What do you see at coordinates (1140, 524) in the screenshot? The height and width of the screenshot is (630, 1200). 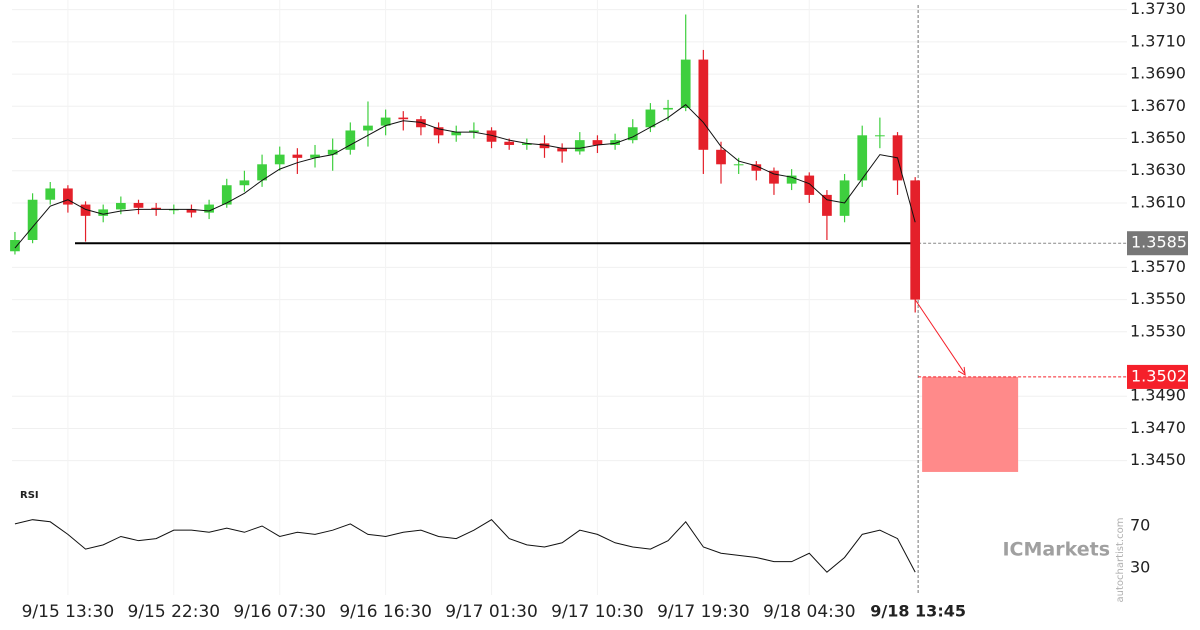 I see `rsi-tick-label: 70` at bounding box center [1140, 524].